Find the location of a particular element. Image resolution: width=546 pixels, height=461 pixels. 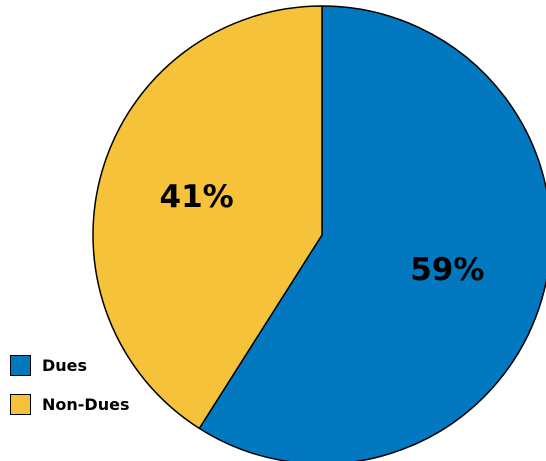

legend-label-dues: Dues is located at coordinates (65, 365).